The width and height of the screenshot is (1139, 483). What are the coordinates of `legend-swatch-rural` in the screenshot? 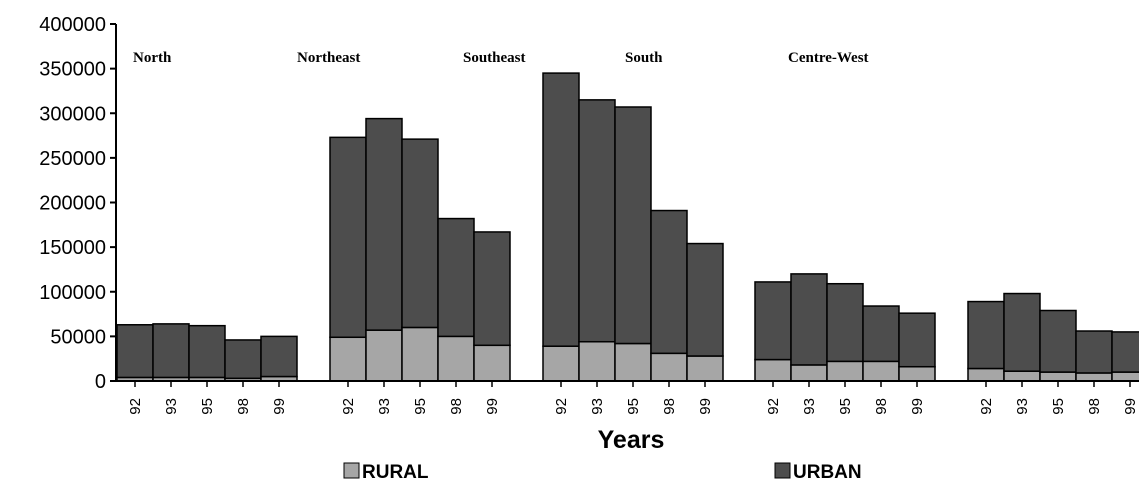 It's located at (351, 470).